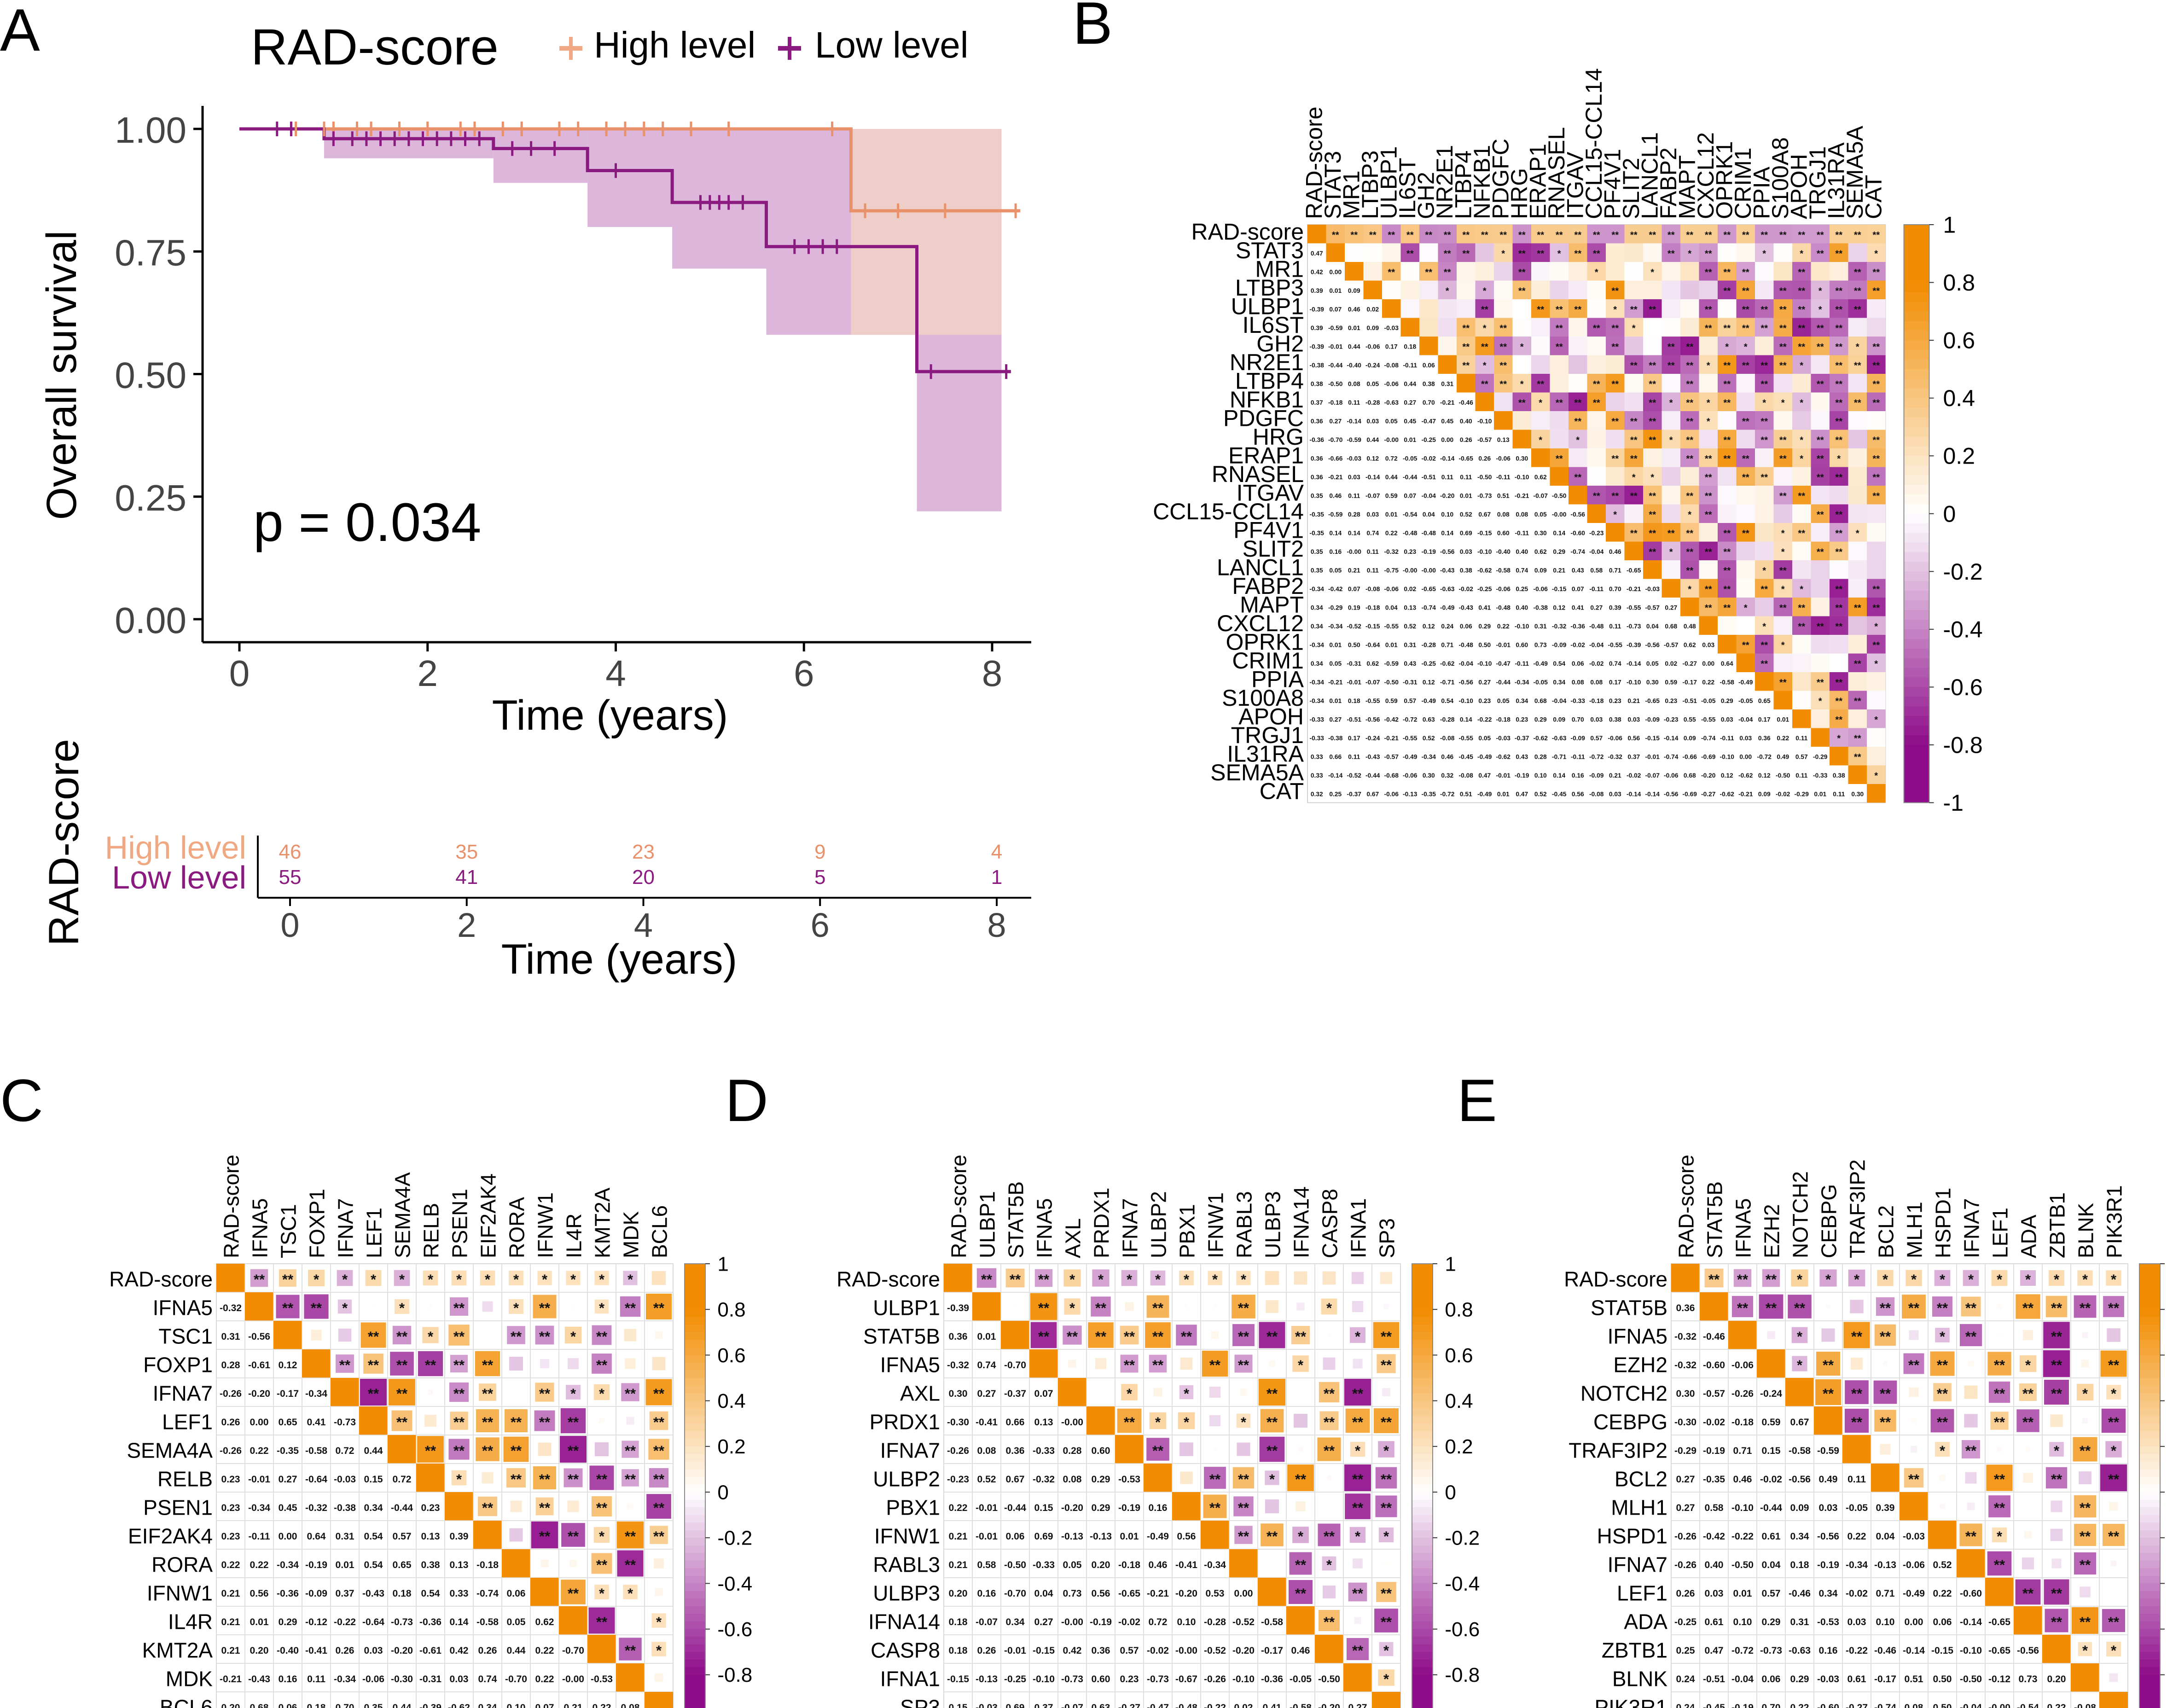  Describe the element at coordinates (1630, 1422) in the screenshot. I see `row-label: CEBPG` at that location.